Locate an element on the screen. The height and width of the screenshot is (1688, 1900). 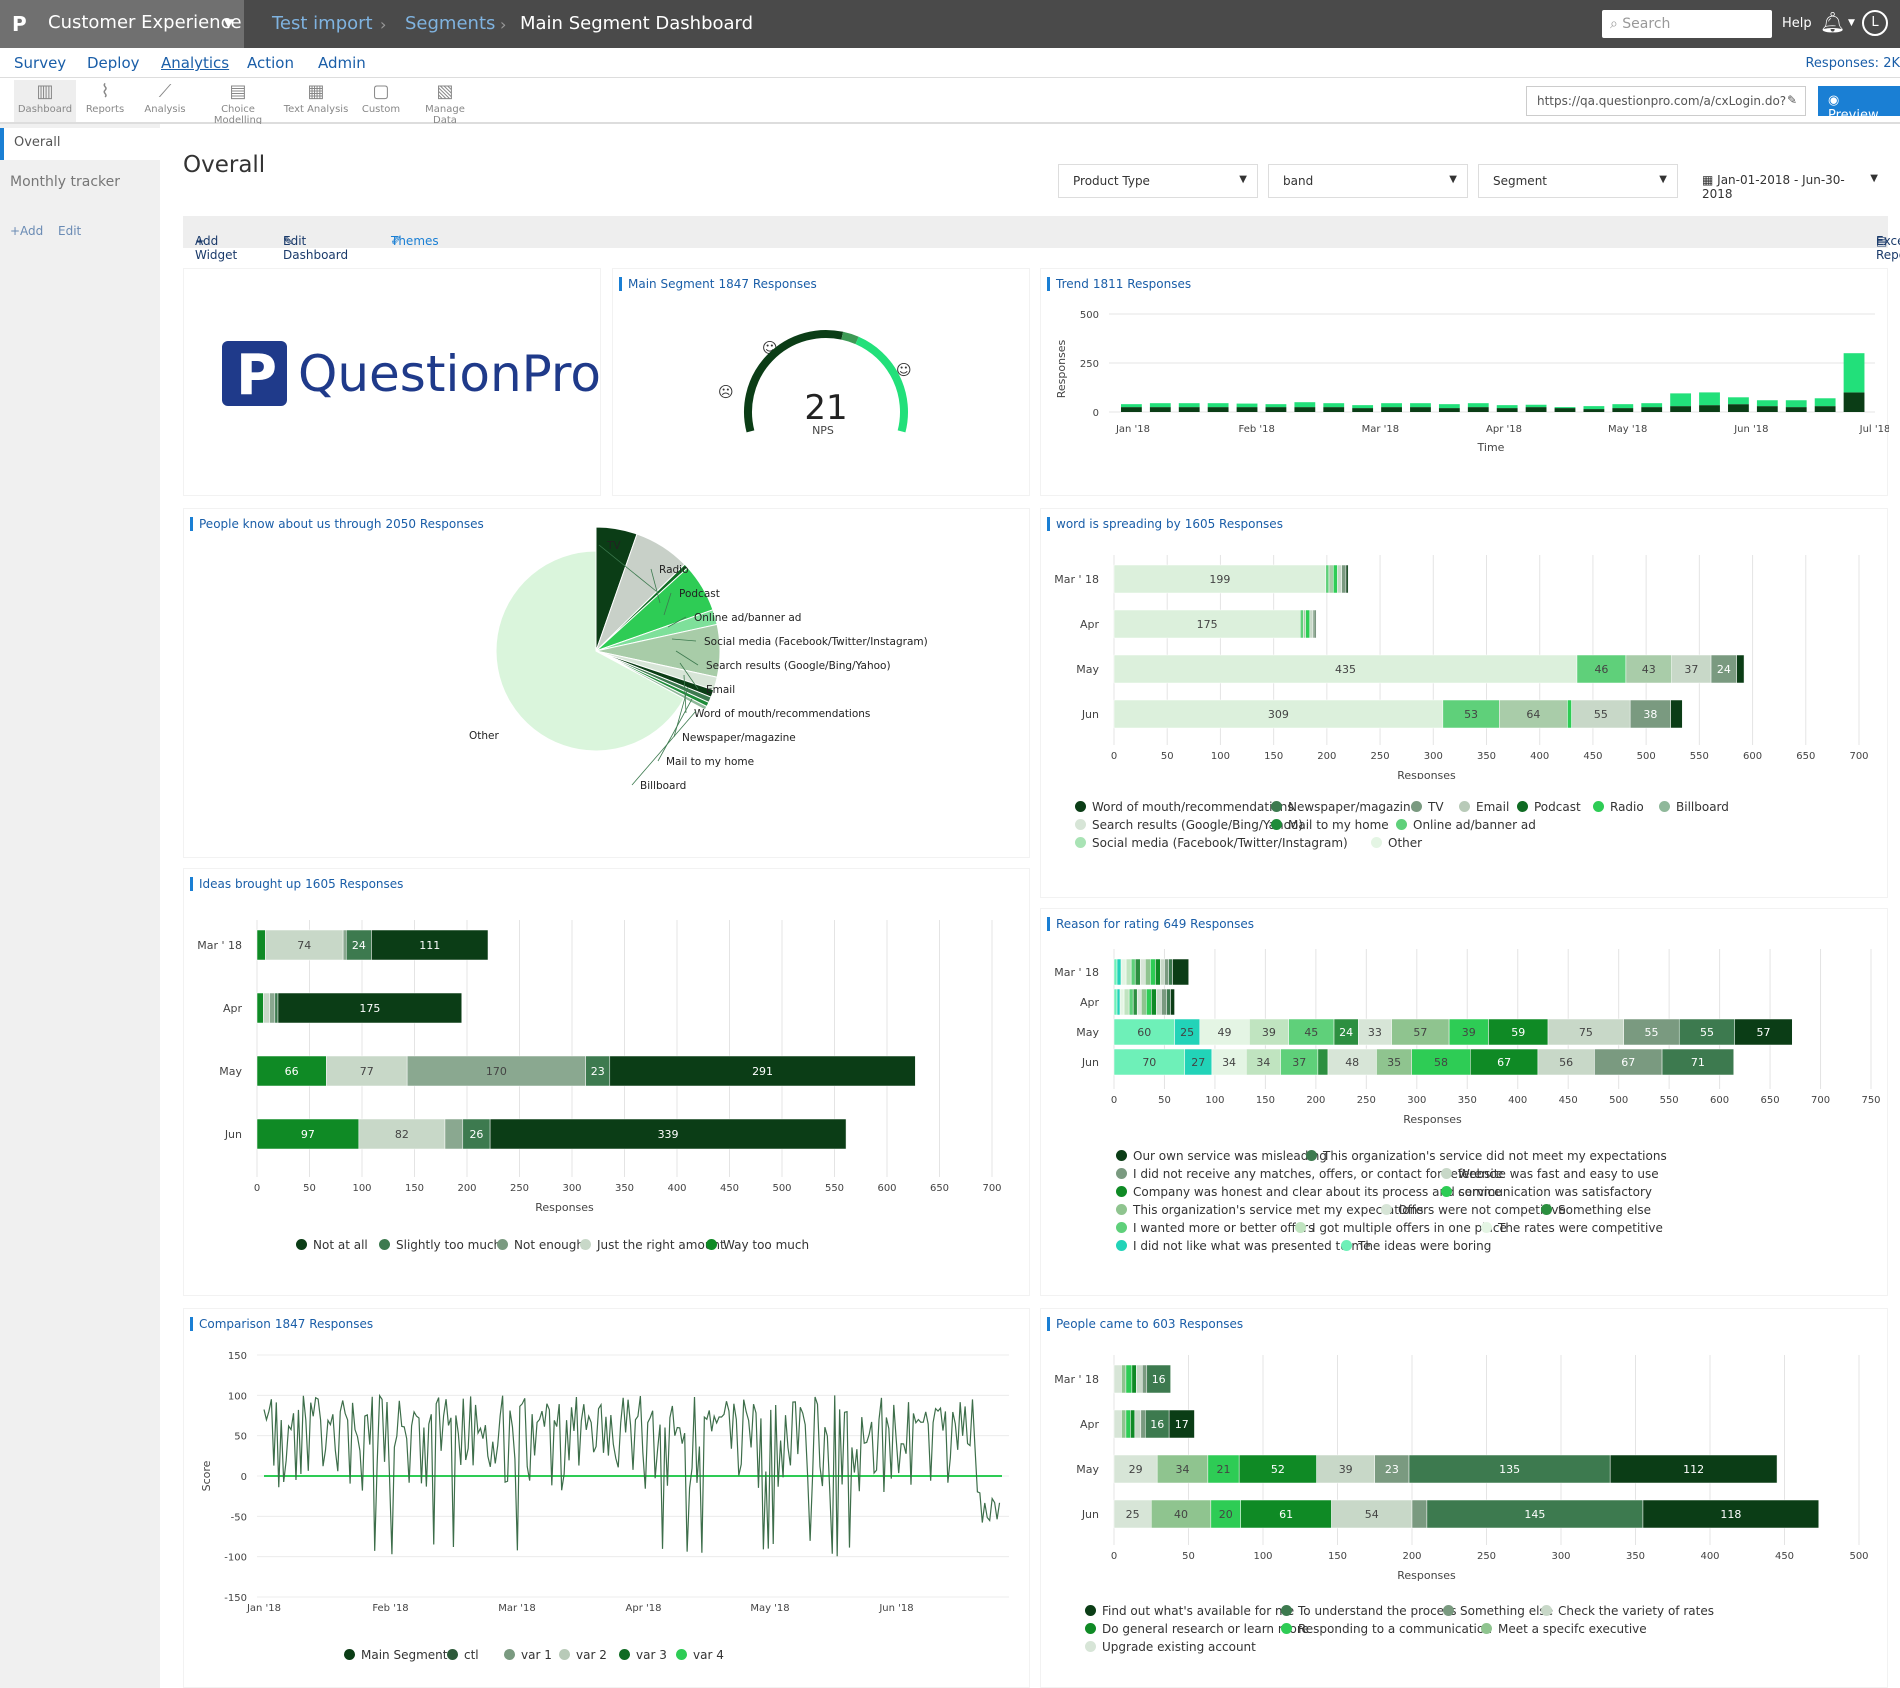
sidebar-item-overall: Overall is located at coordinates (80, 144).